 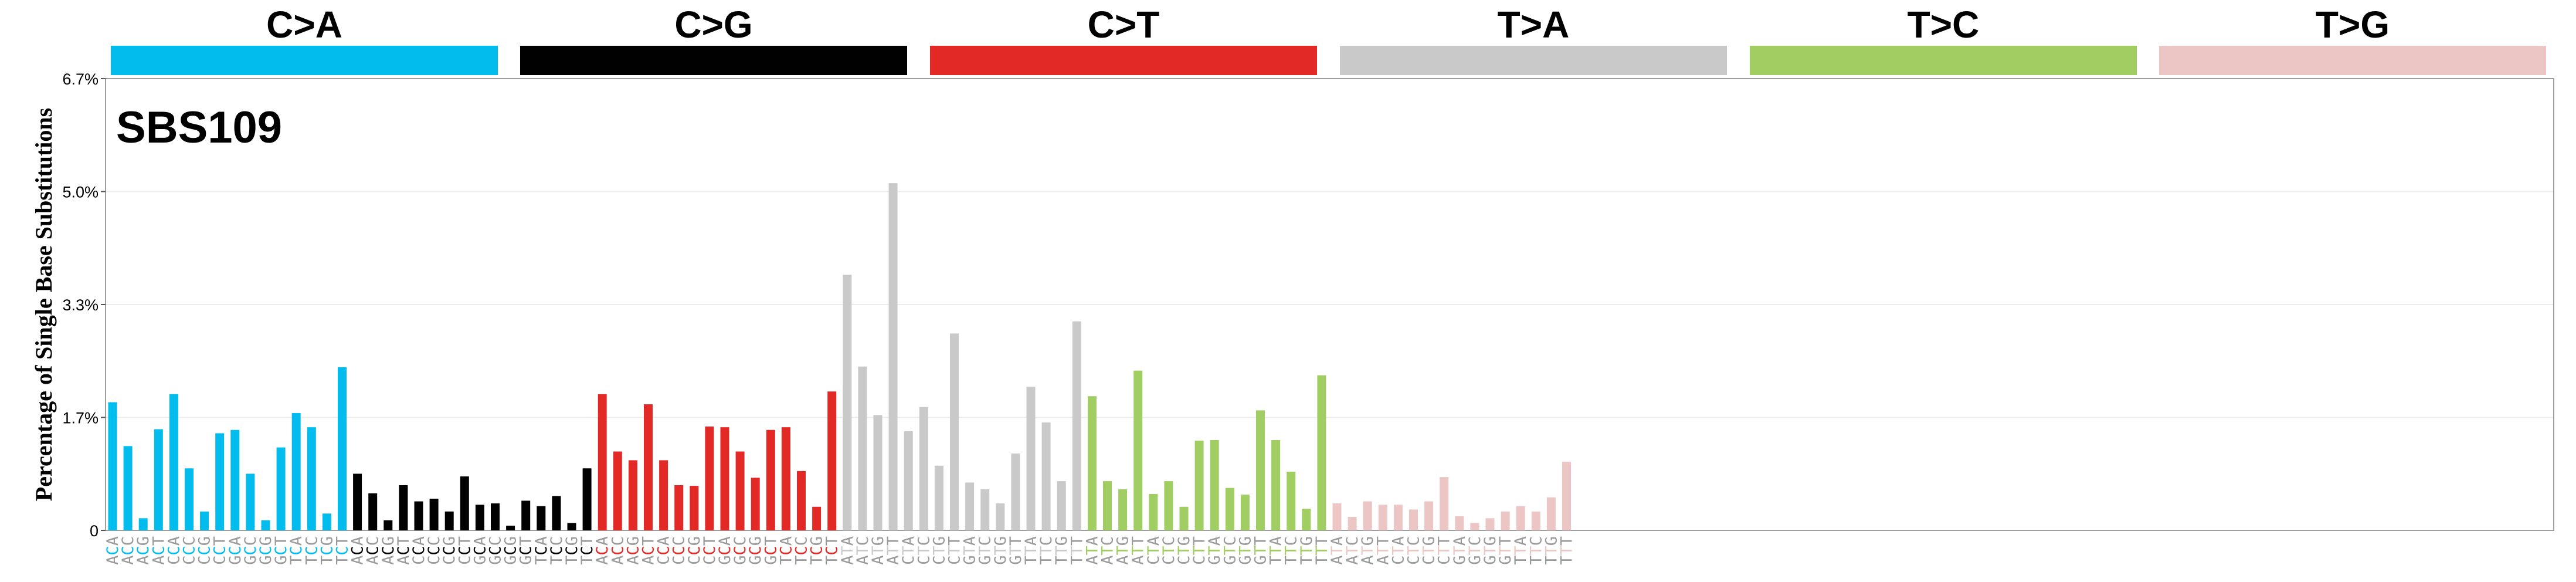 What do you see at coordinates (1533, 60) in the screenshot?
I see `band-T-to-A` at bounding box center [1533, 60].